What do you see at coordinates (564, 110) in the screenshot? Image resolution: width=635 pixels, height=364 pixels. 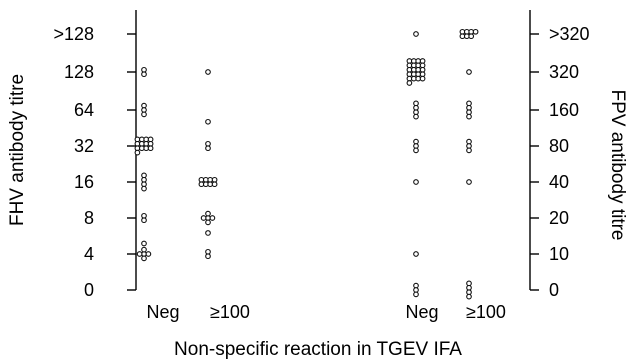 I see `right-y-tick-label: 160` at bounding box center [564, 110].